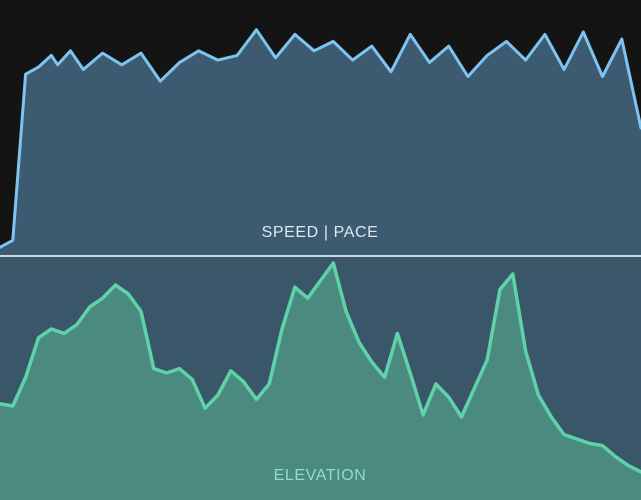  Describe the element at coordinates (320, 475) in the screenshot. I see `elevation-label: ELEVATION` at that location.